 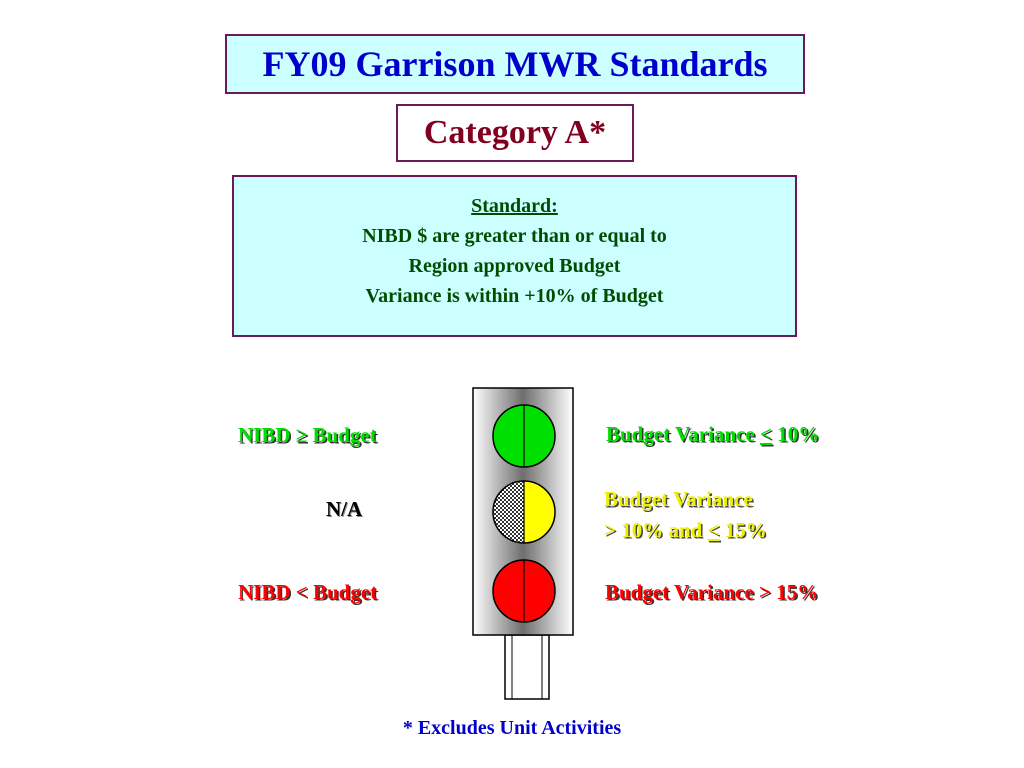 I want to click on left-label-green: NIBD ≥ Budget, so click(x=307, y=435).